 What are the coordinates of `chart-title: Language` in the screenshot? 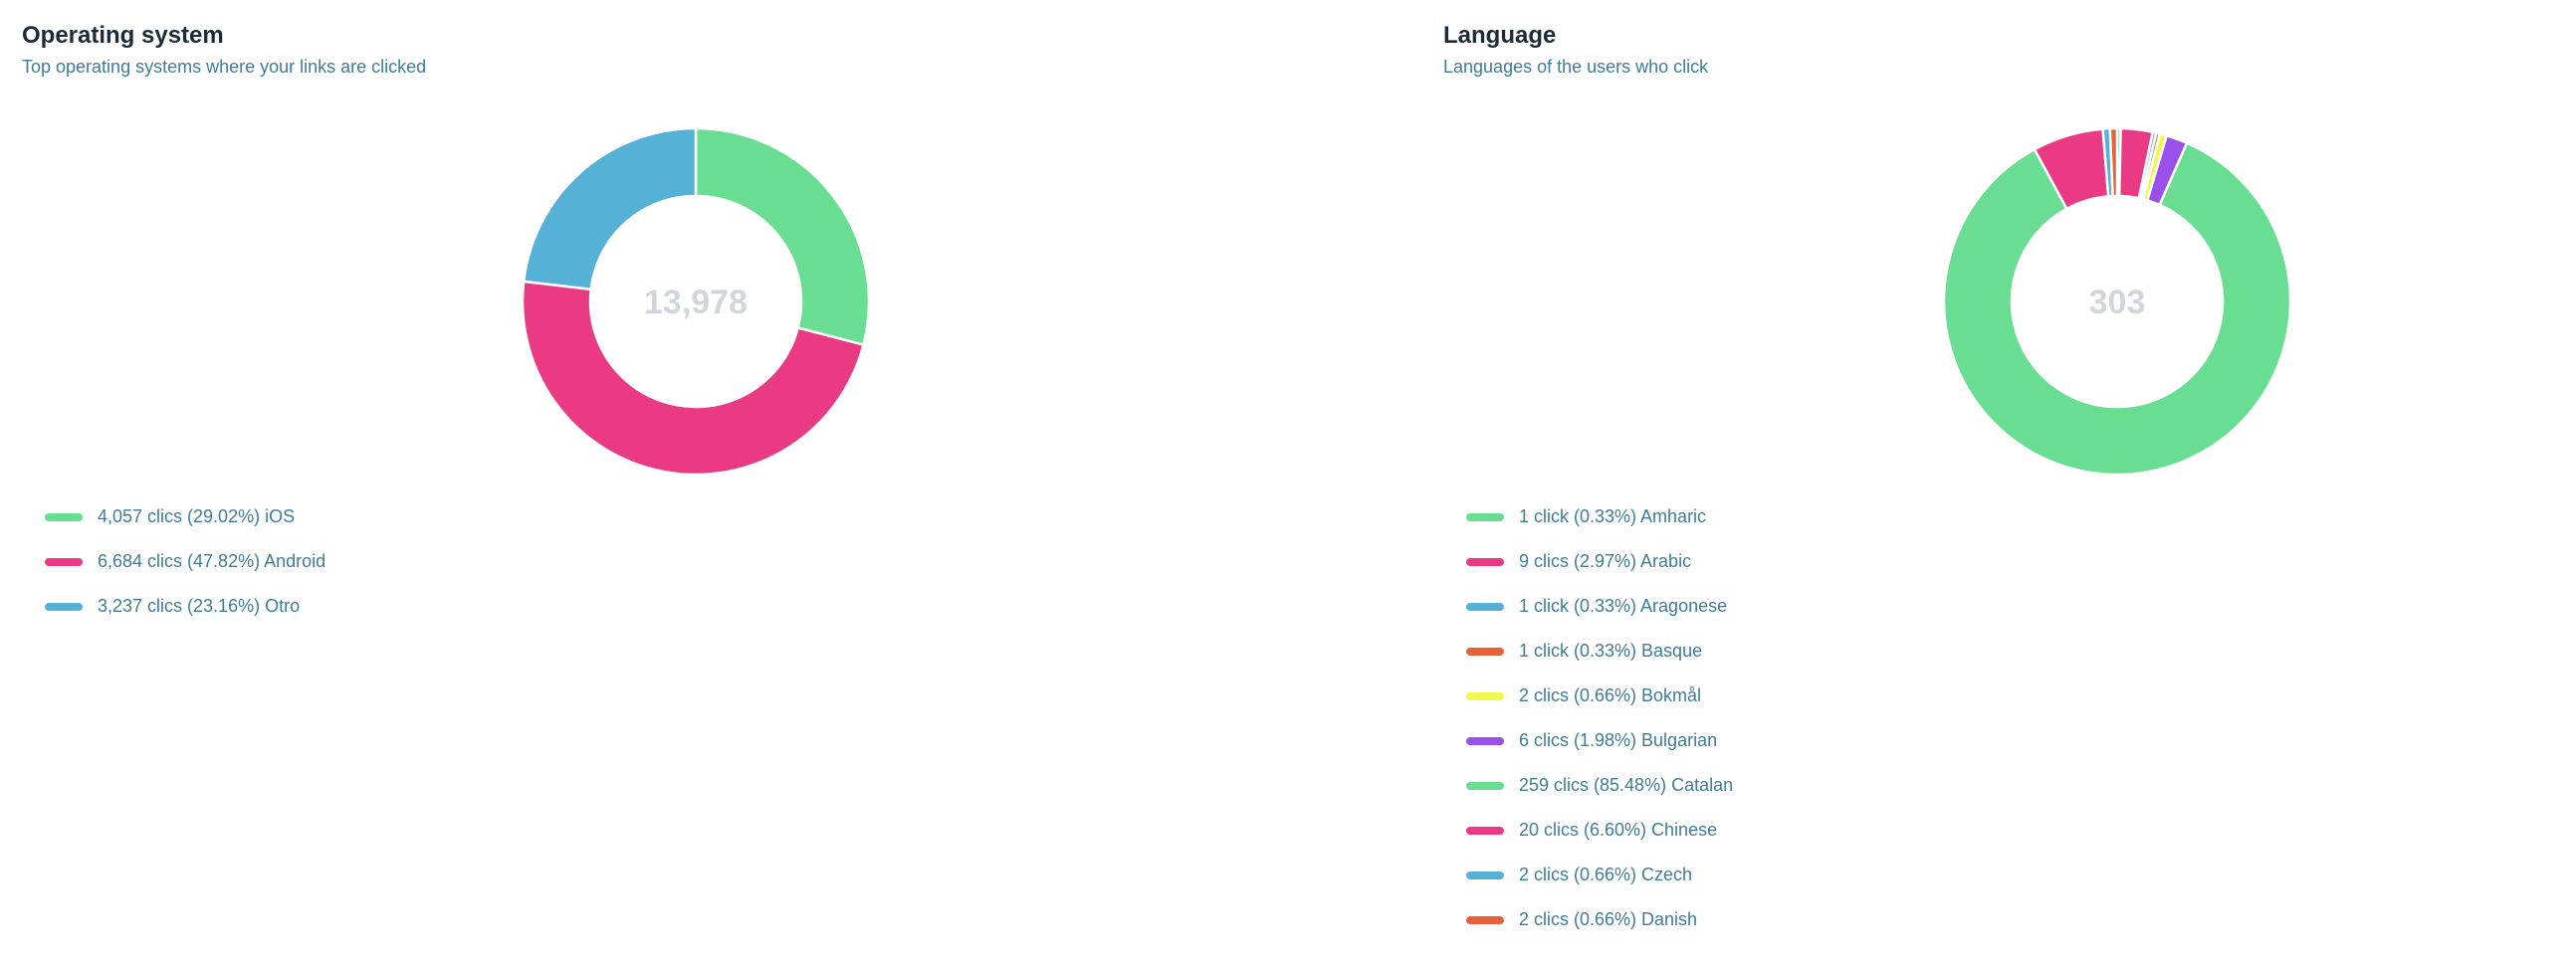 It's located at (1500, 35).